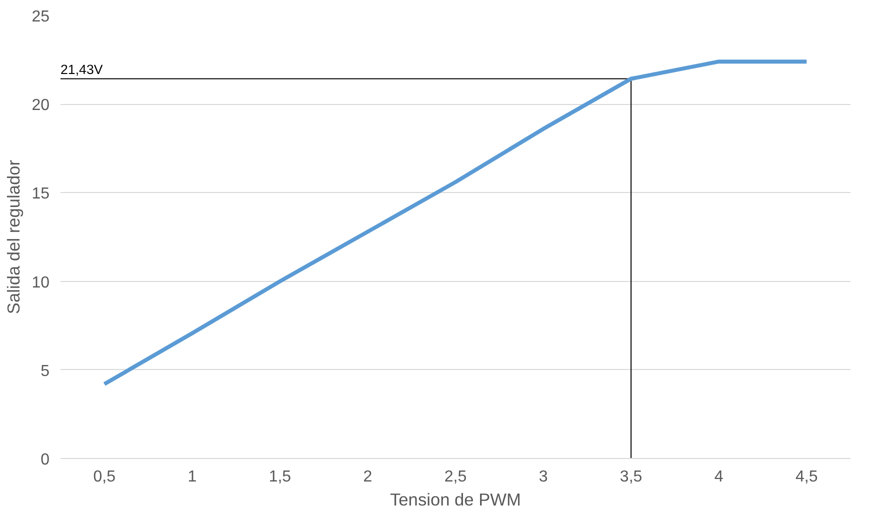 The image size is (875, 517). Describe the element at coordinates (14, 237) in the screenshot. I see `y-axis-title: Salida del regulador` at that location.